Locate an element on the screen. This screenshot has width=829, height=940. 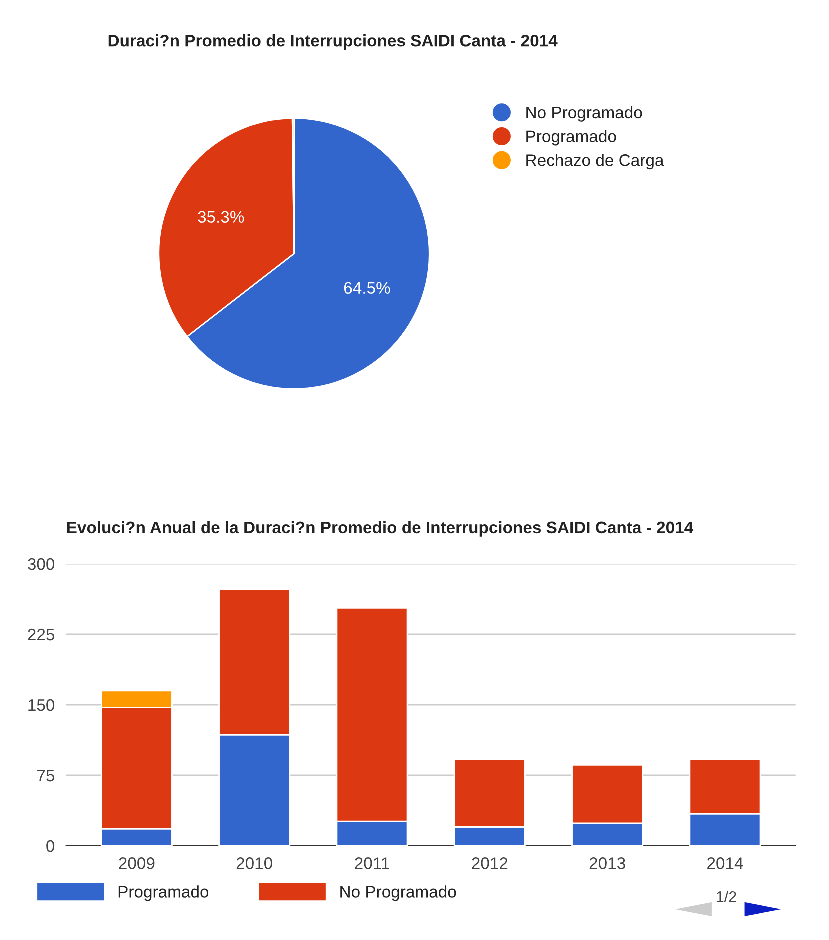
x-tick-label: 2014 is located at coordinates (726, 864).